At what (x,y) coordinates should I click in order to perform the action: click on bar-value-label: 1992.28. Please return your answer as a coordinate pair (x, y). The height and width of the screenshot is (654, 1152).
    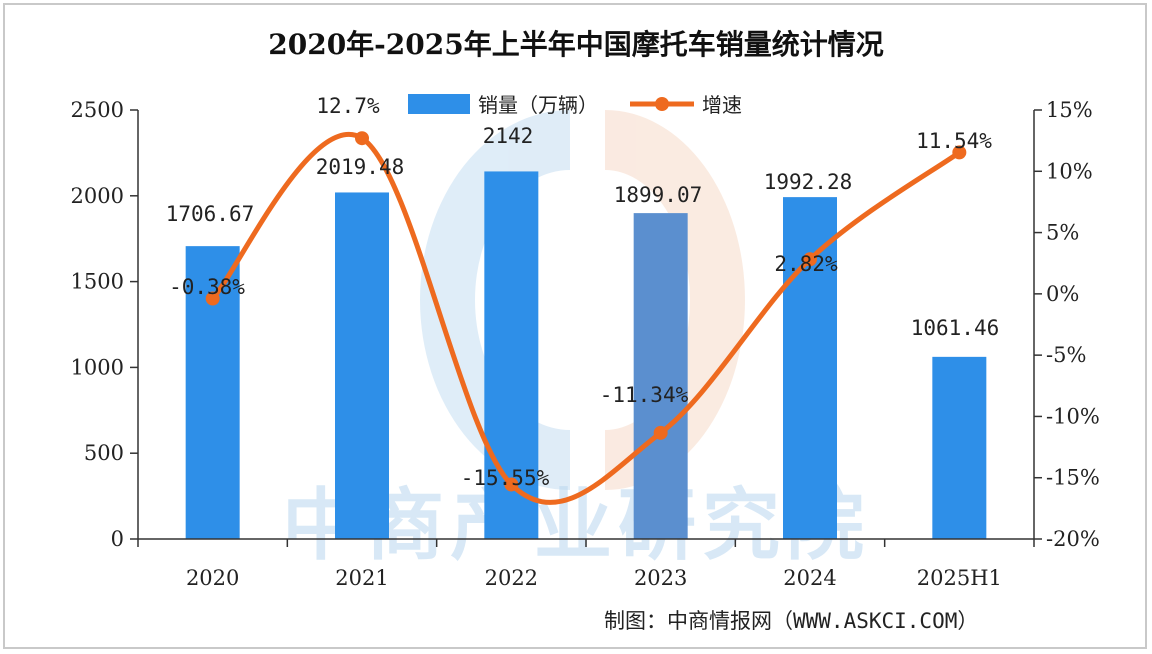
    Looking at the image, I should click on (808, 182).